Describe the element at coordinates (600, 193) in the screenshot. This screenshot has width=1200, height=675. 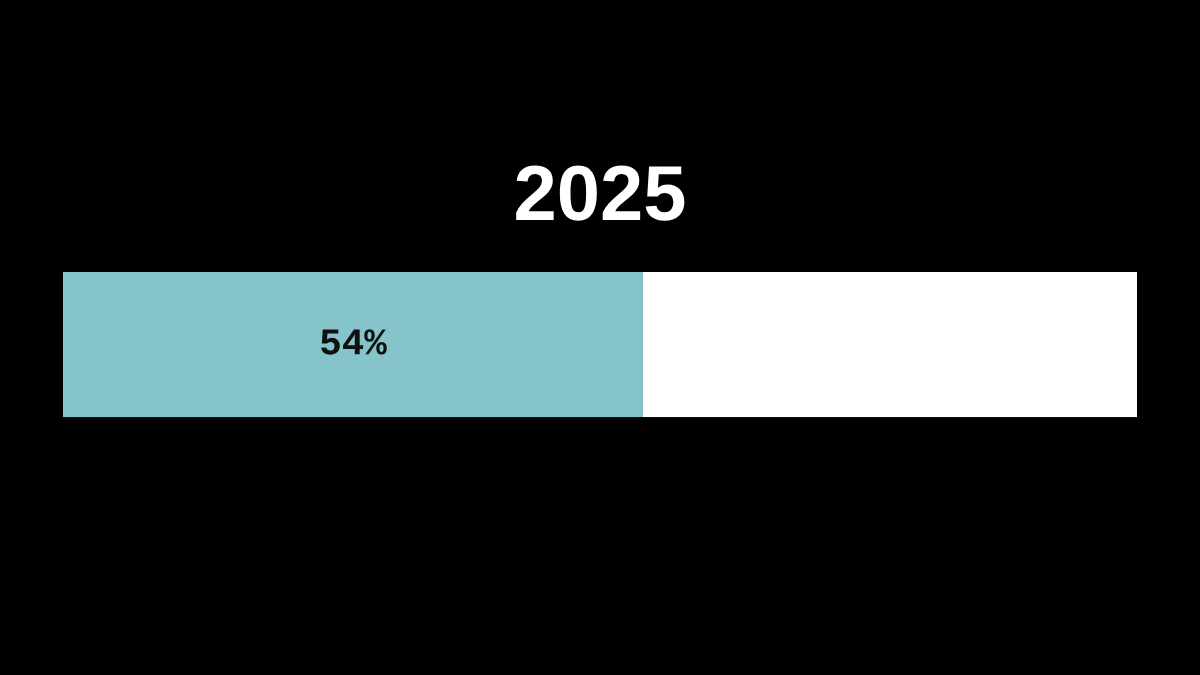
I see `chart-title: 2025` at that location.